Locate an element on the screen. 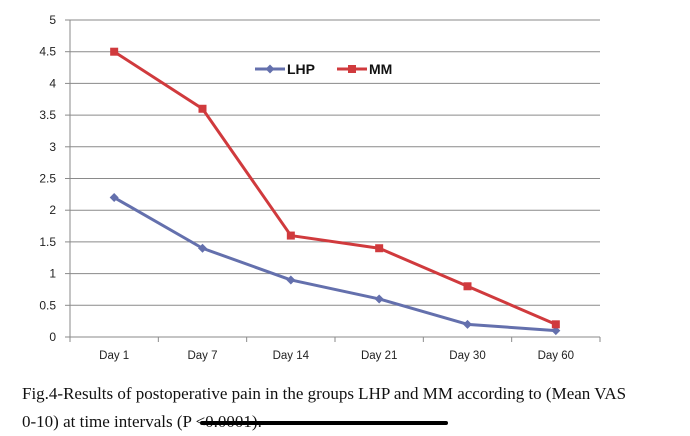 This screenshot has width=690, height=436. y-tick-label: 2 is located at coordinates (52, 210).